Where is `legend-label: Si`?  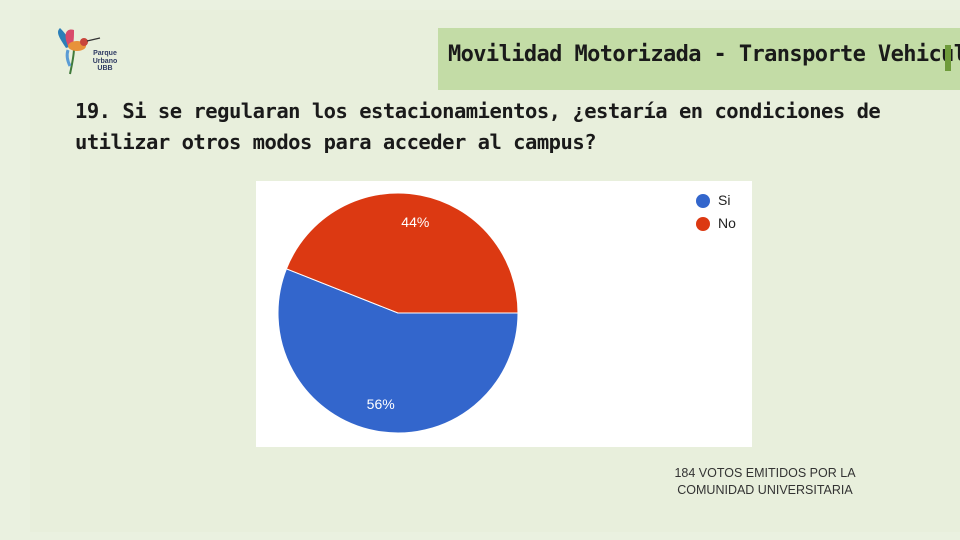 legend-label: Si is located at coordinates (724, 200).